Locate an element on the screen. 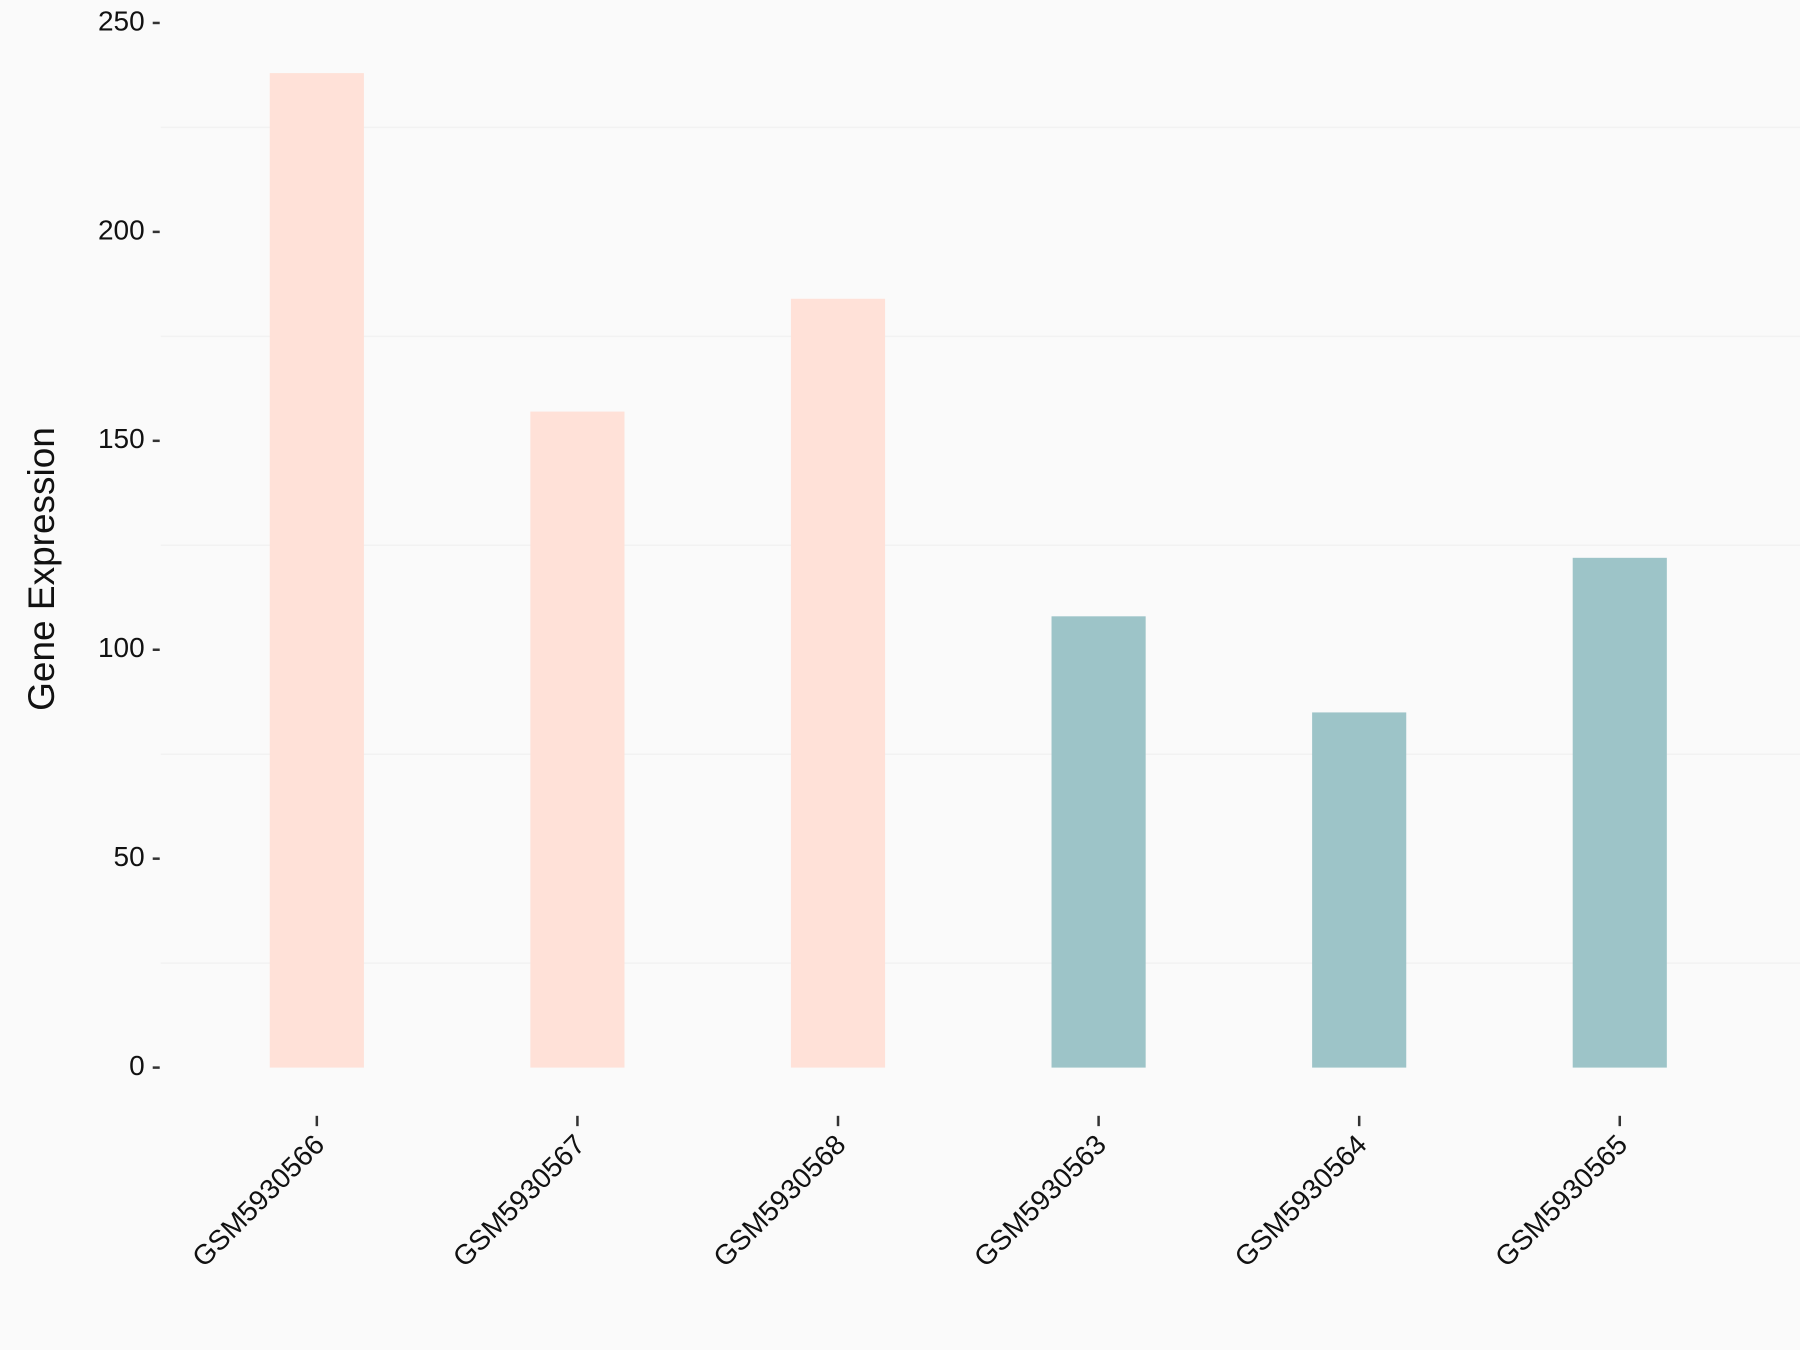 This screenshot has width=1800, height=1350. y-tick-label: 250 is located at coordinates (121, 20).